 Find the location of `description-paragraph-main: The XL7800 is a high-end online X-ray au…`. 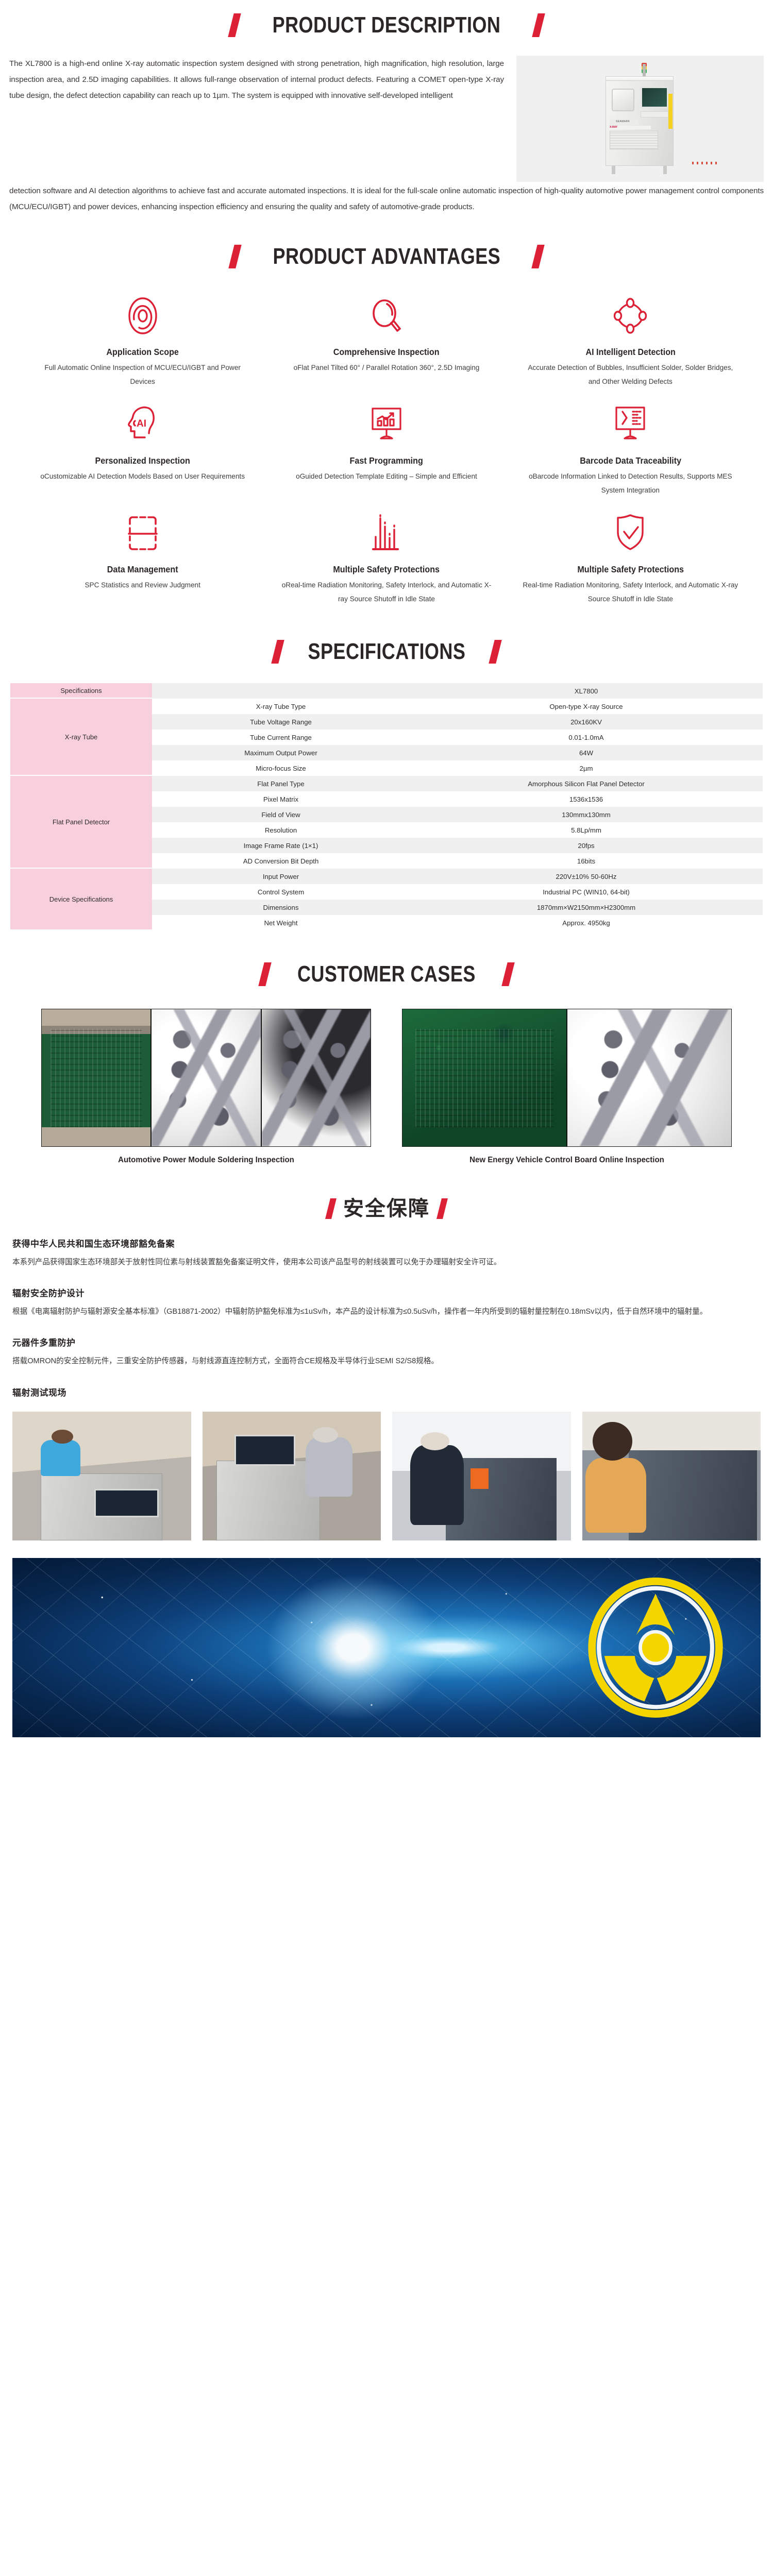

description-paragraph-main: The XL7800 is a high-end online X-ray au… is located at coordinates (256, 79).